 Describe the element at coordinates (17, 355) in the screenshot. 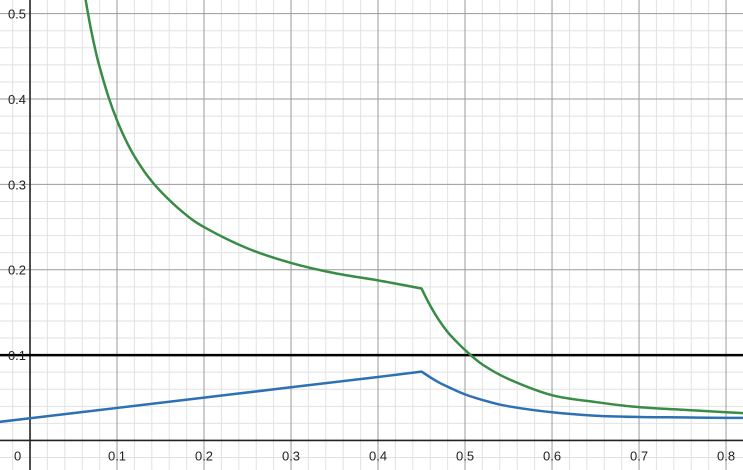

I see `y-tick-label: 0.1` at that location.